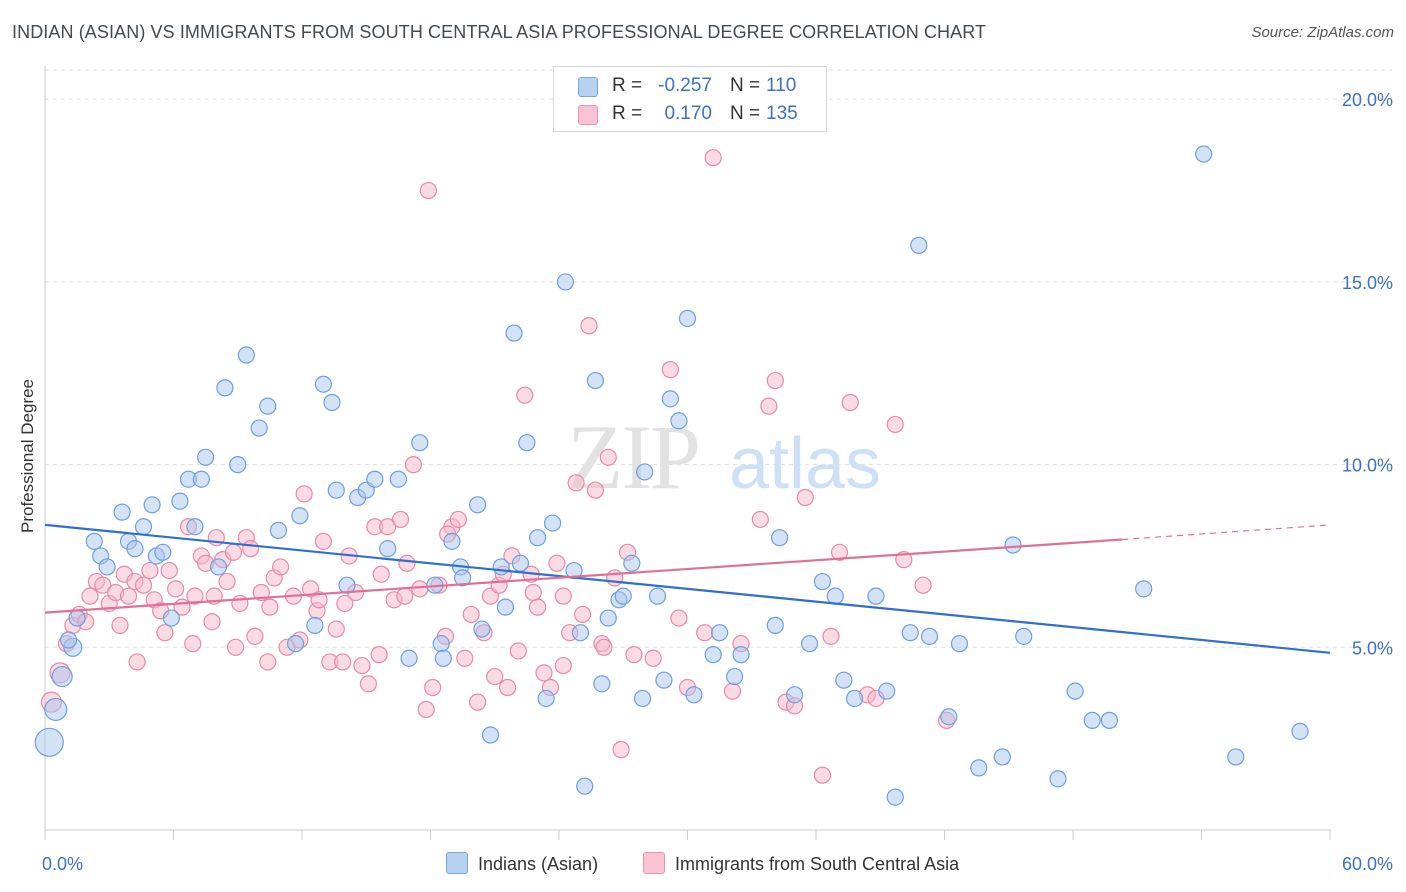  Describe the element at coordinates (588, 87) in the screenshot. I see `legend-swatch-blue` at that location.